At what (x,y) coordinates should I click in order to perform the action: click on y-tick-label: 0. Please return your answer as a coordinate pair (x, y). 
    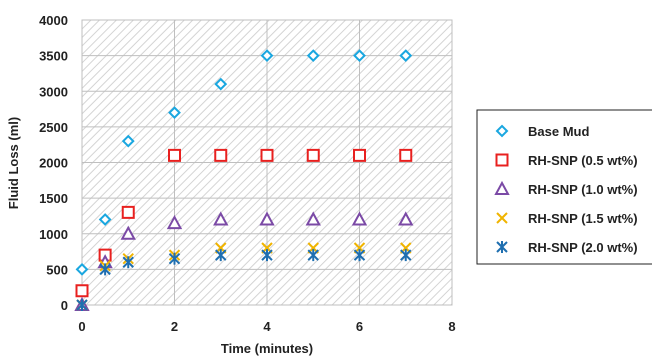
    Looking at the image, I should click on (64, 305).